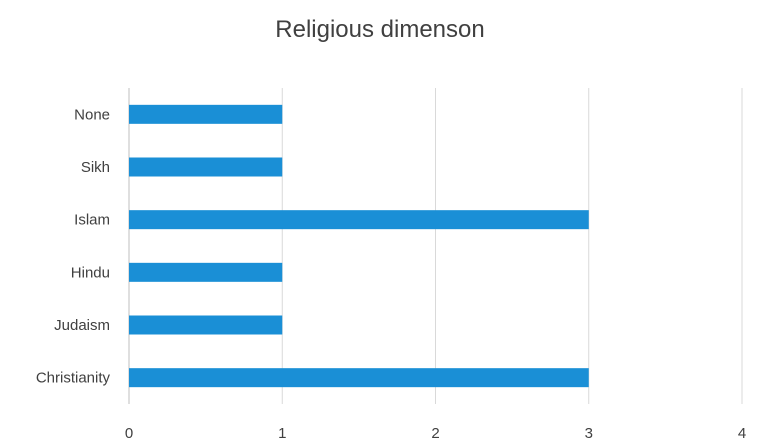 The width and height of the screenshot is (760, 444). What do you see at coordinates (589, 433) in the screenshot?
I see `x-tick-label: 3` at bounding box center [589, 433].